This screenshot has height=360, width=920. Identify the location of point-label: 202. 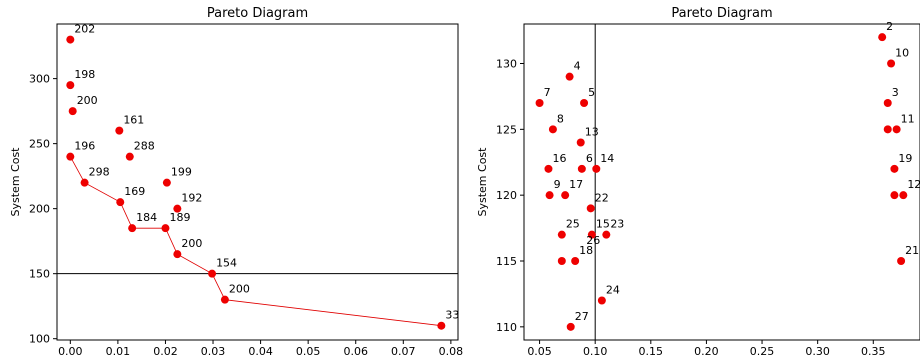
(84, 29).